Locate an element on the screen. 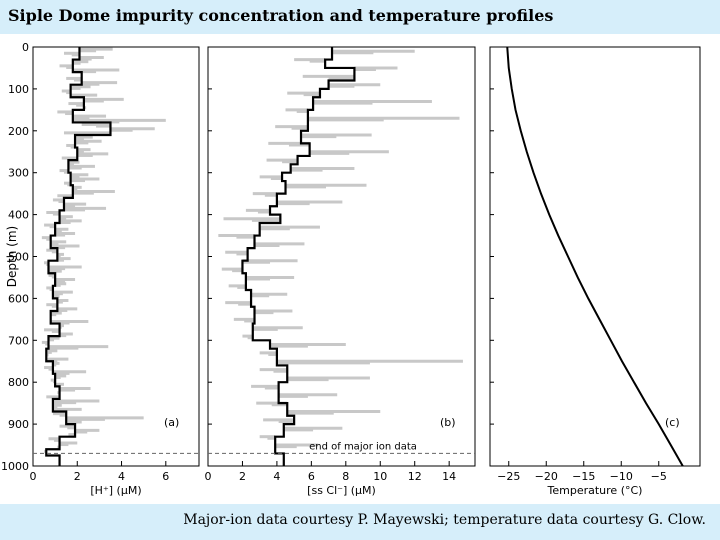 The height and width of the screenshot is (540, 720). y-axis-label: Depth (m) is located at coordinates (12, 256).